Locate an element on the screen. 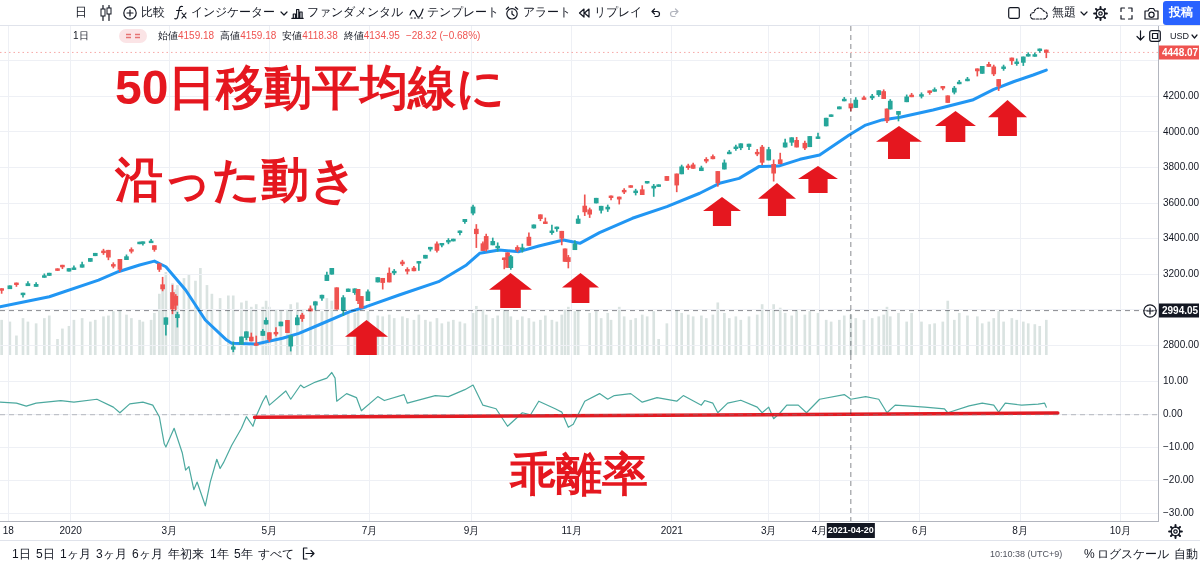 Image resolution: width=1200 pixels, height=567 pixels. y-tick-label: 4200.00 is located at coordinates (1181, 96).